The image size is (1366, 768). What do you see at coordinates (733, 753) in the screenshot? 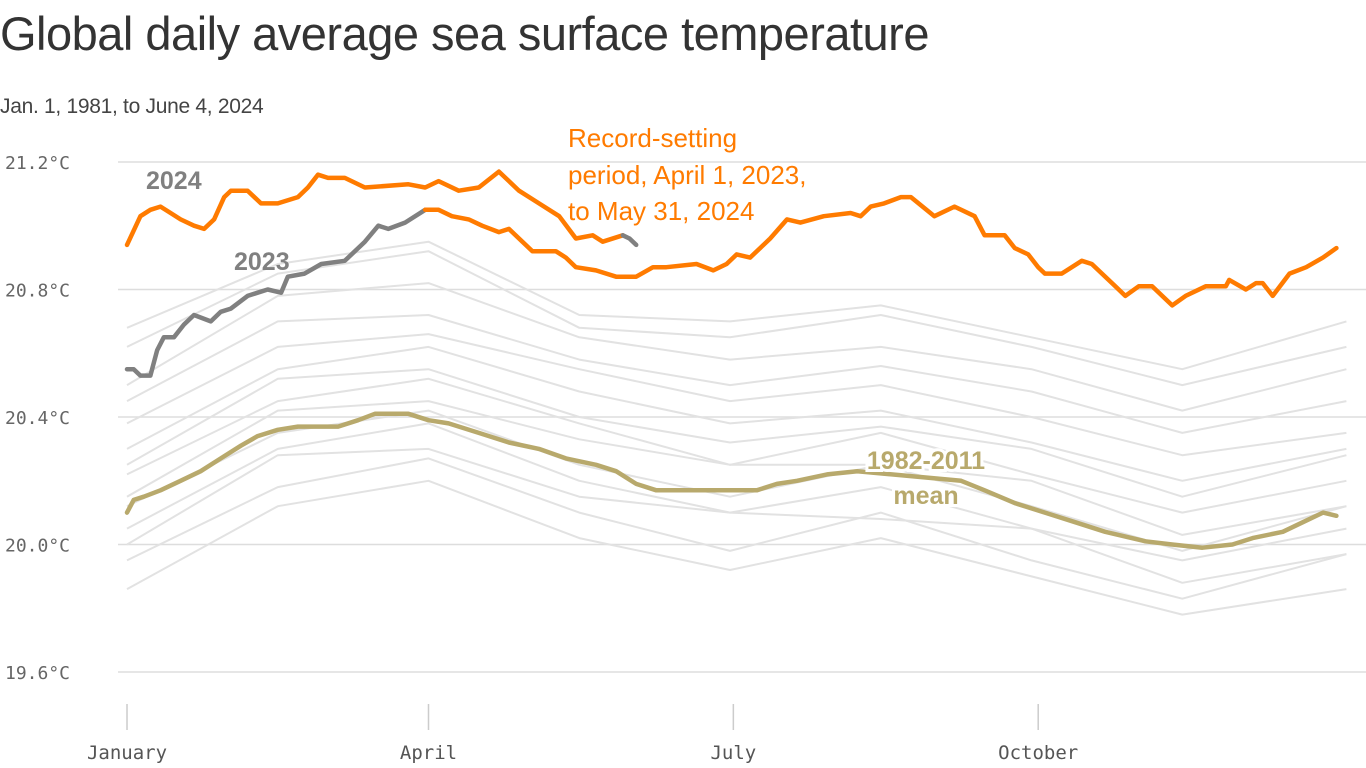
I see `x-tick-label: July` at bounding box center [733, 753].